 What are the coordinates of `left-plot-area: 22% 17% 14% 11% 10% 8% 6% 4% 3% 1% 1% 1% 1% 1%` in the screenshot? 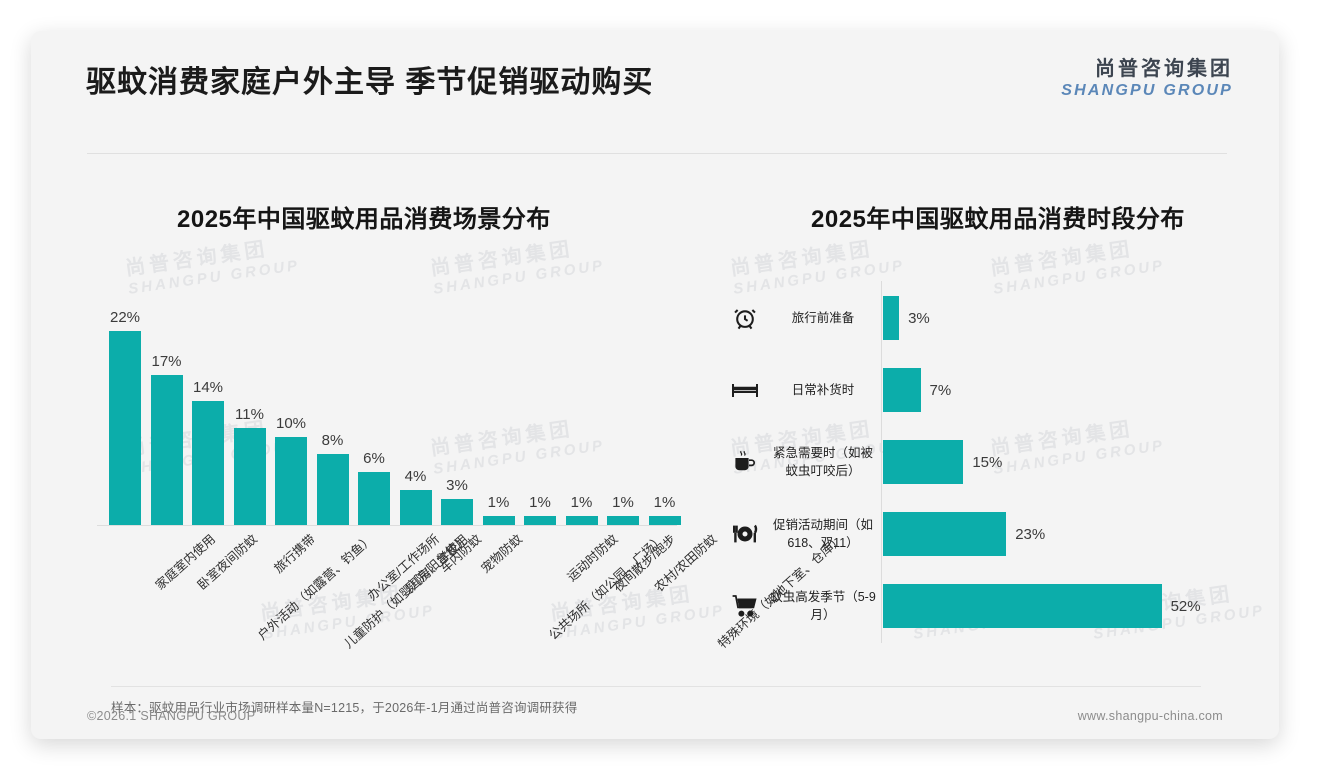 It's located at (379, 406).